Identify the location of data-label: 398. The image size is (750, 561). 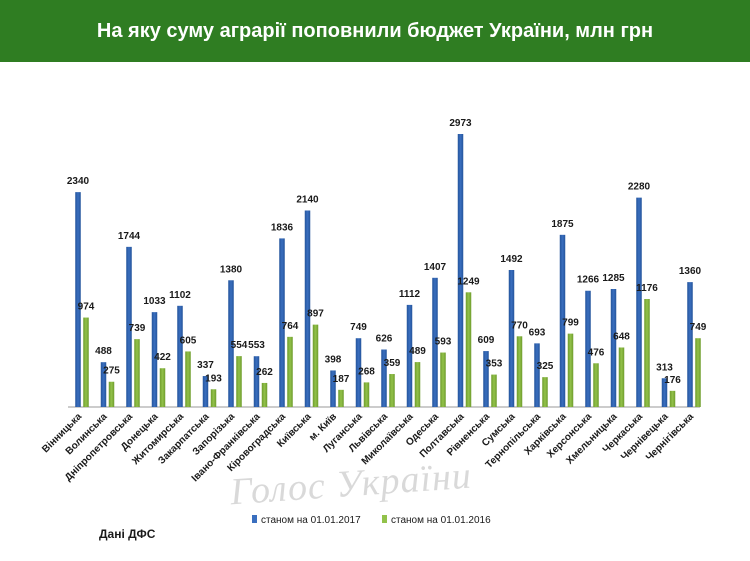
(333, 359).